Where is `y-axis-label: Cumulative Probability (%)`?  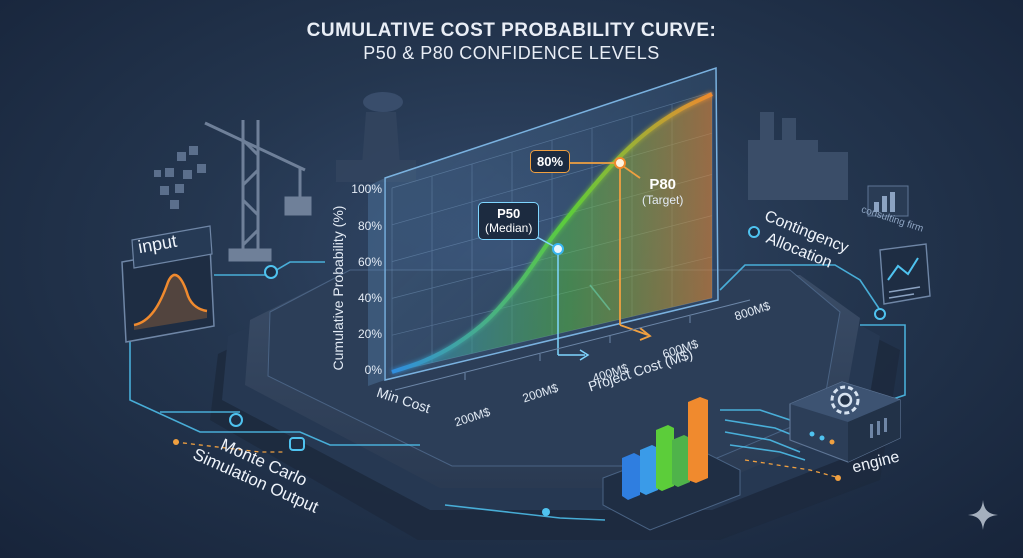
y-axis-label: Cumulative Probability (%) is located at coordinates (338, 288).